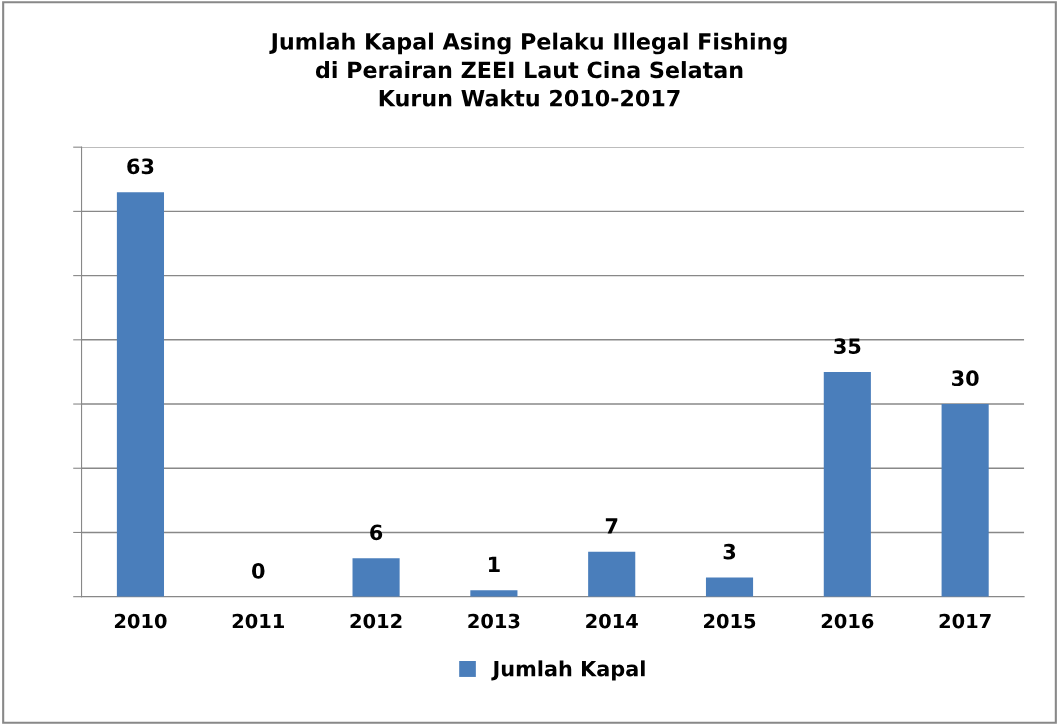  Describe the element at coordinates (847, 346) in the screenshot. I see `data-label: 35` at that location.